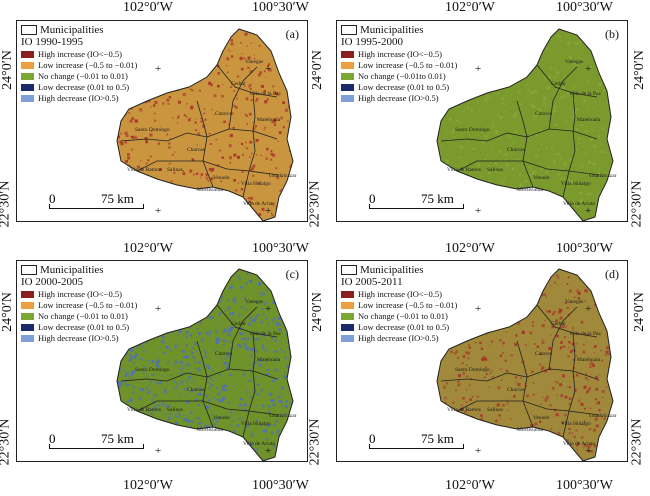 The image size is (650, 496). Describe the element at coordinates (403, 316) in the screenshot. I see `legend-item-label: No change (−0.01 to 0.01)` at that location.